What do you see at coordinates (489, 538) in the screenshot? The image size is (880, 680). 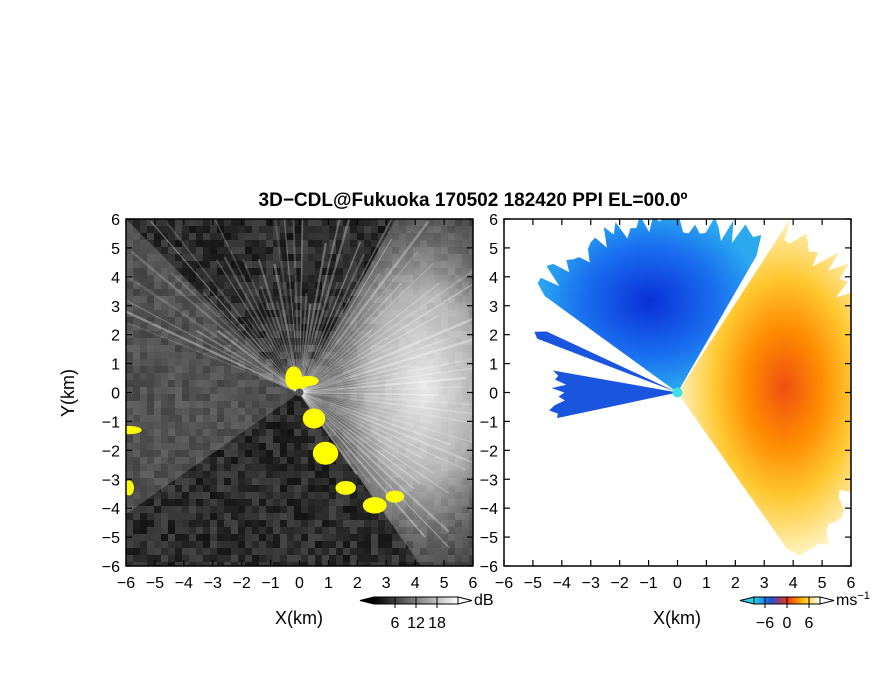 I see `y-tick-label: −5` at bounding box center [489, 538].